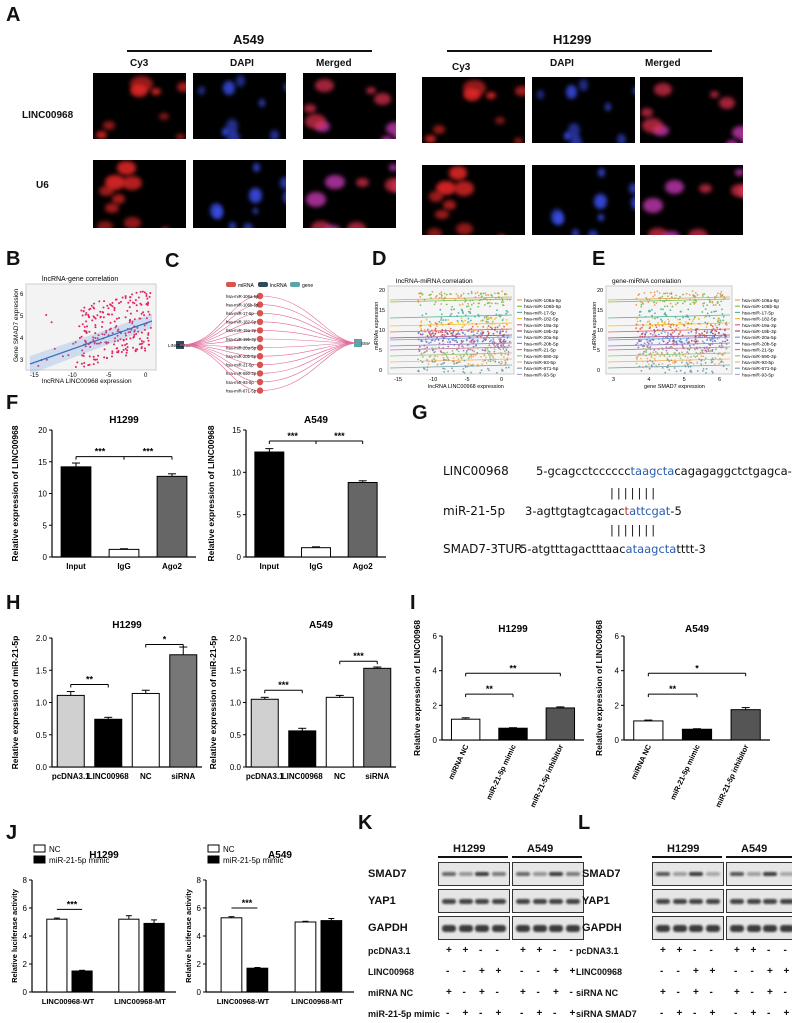 This screenshot has width=792, height=1023. What do you see at coordinates (435, 740) in the screenshot?
I see `y-tick-label: 0` at bounding box center [435, 740].